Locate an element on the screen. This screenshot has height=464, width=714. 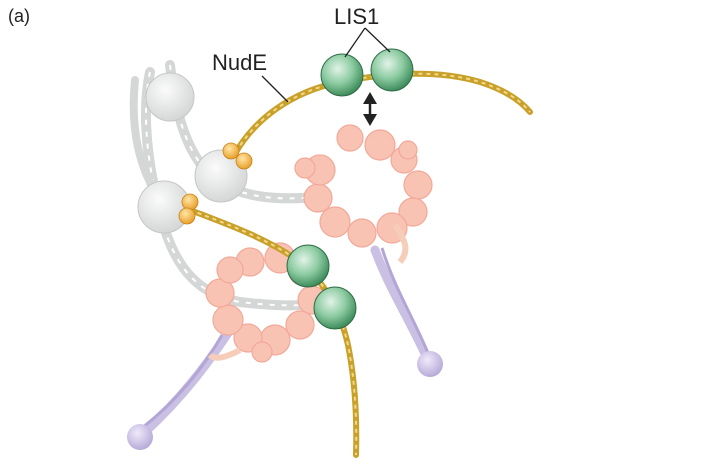
leader-lines is located at coordinates (326, 65).